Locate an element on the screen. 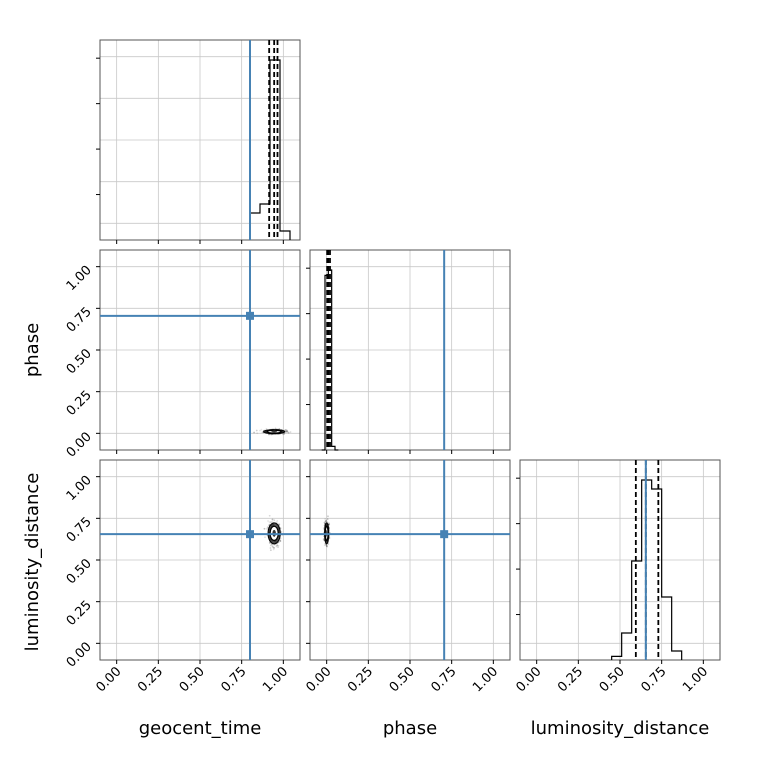 Image resolution: width=760 pixels, height=760 pixels. y-axis-label-luminosity-distance: luminosity_distance is located at coordinates (32, 562).